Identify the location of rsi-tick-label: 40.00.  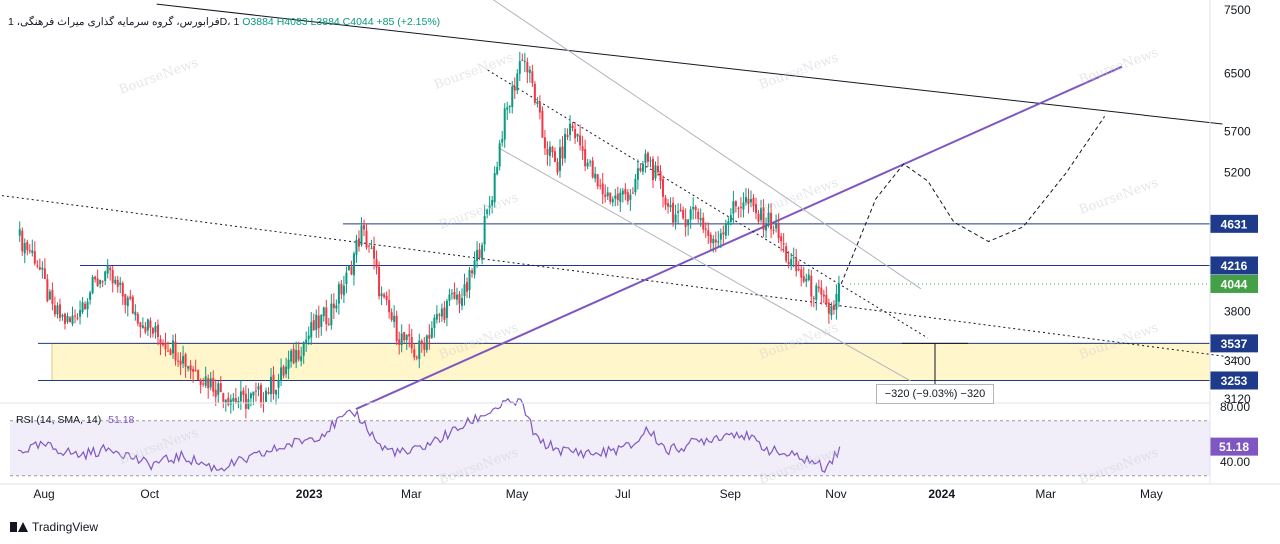
(1235, 462).